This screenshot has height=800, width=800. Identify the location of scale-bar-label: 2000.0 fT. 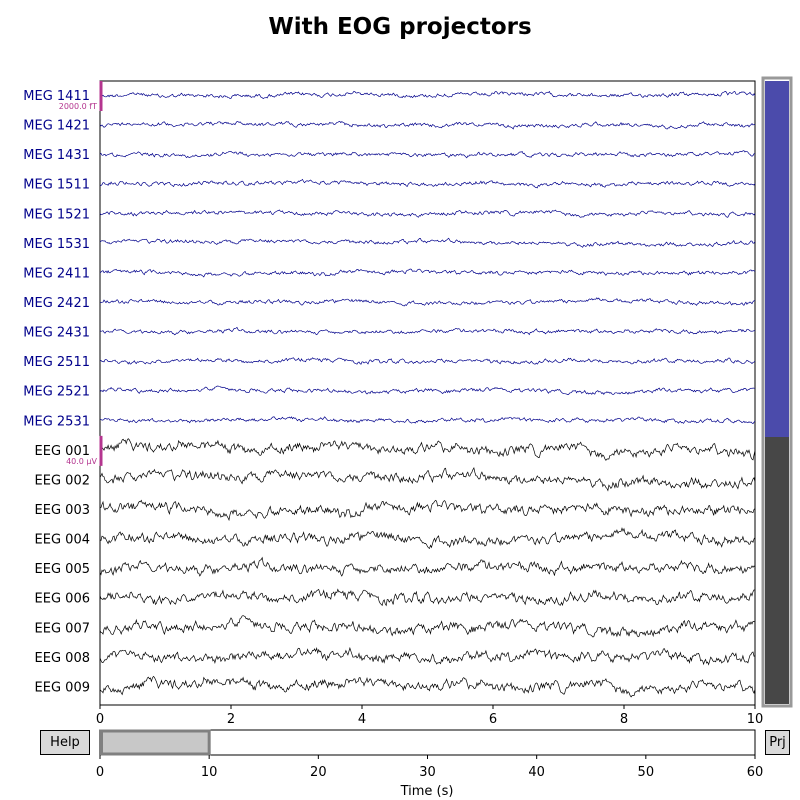
(78, 106).